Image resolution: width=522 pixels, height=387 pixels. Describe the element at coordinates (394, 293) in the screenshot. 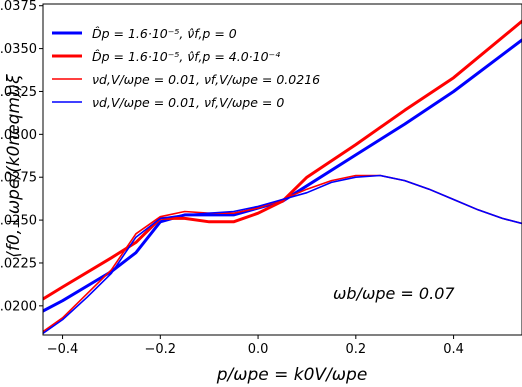

I see `annotation-omega-b: ωb/ωpe = 0.07` at that location.